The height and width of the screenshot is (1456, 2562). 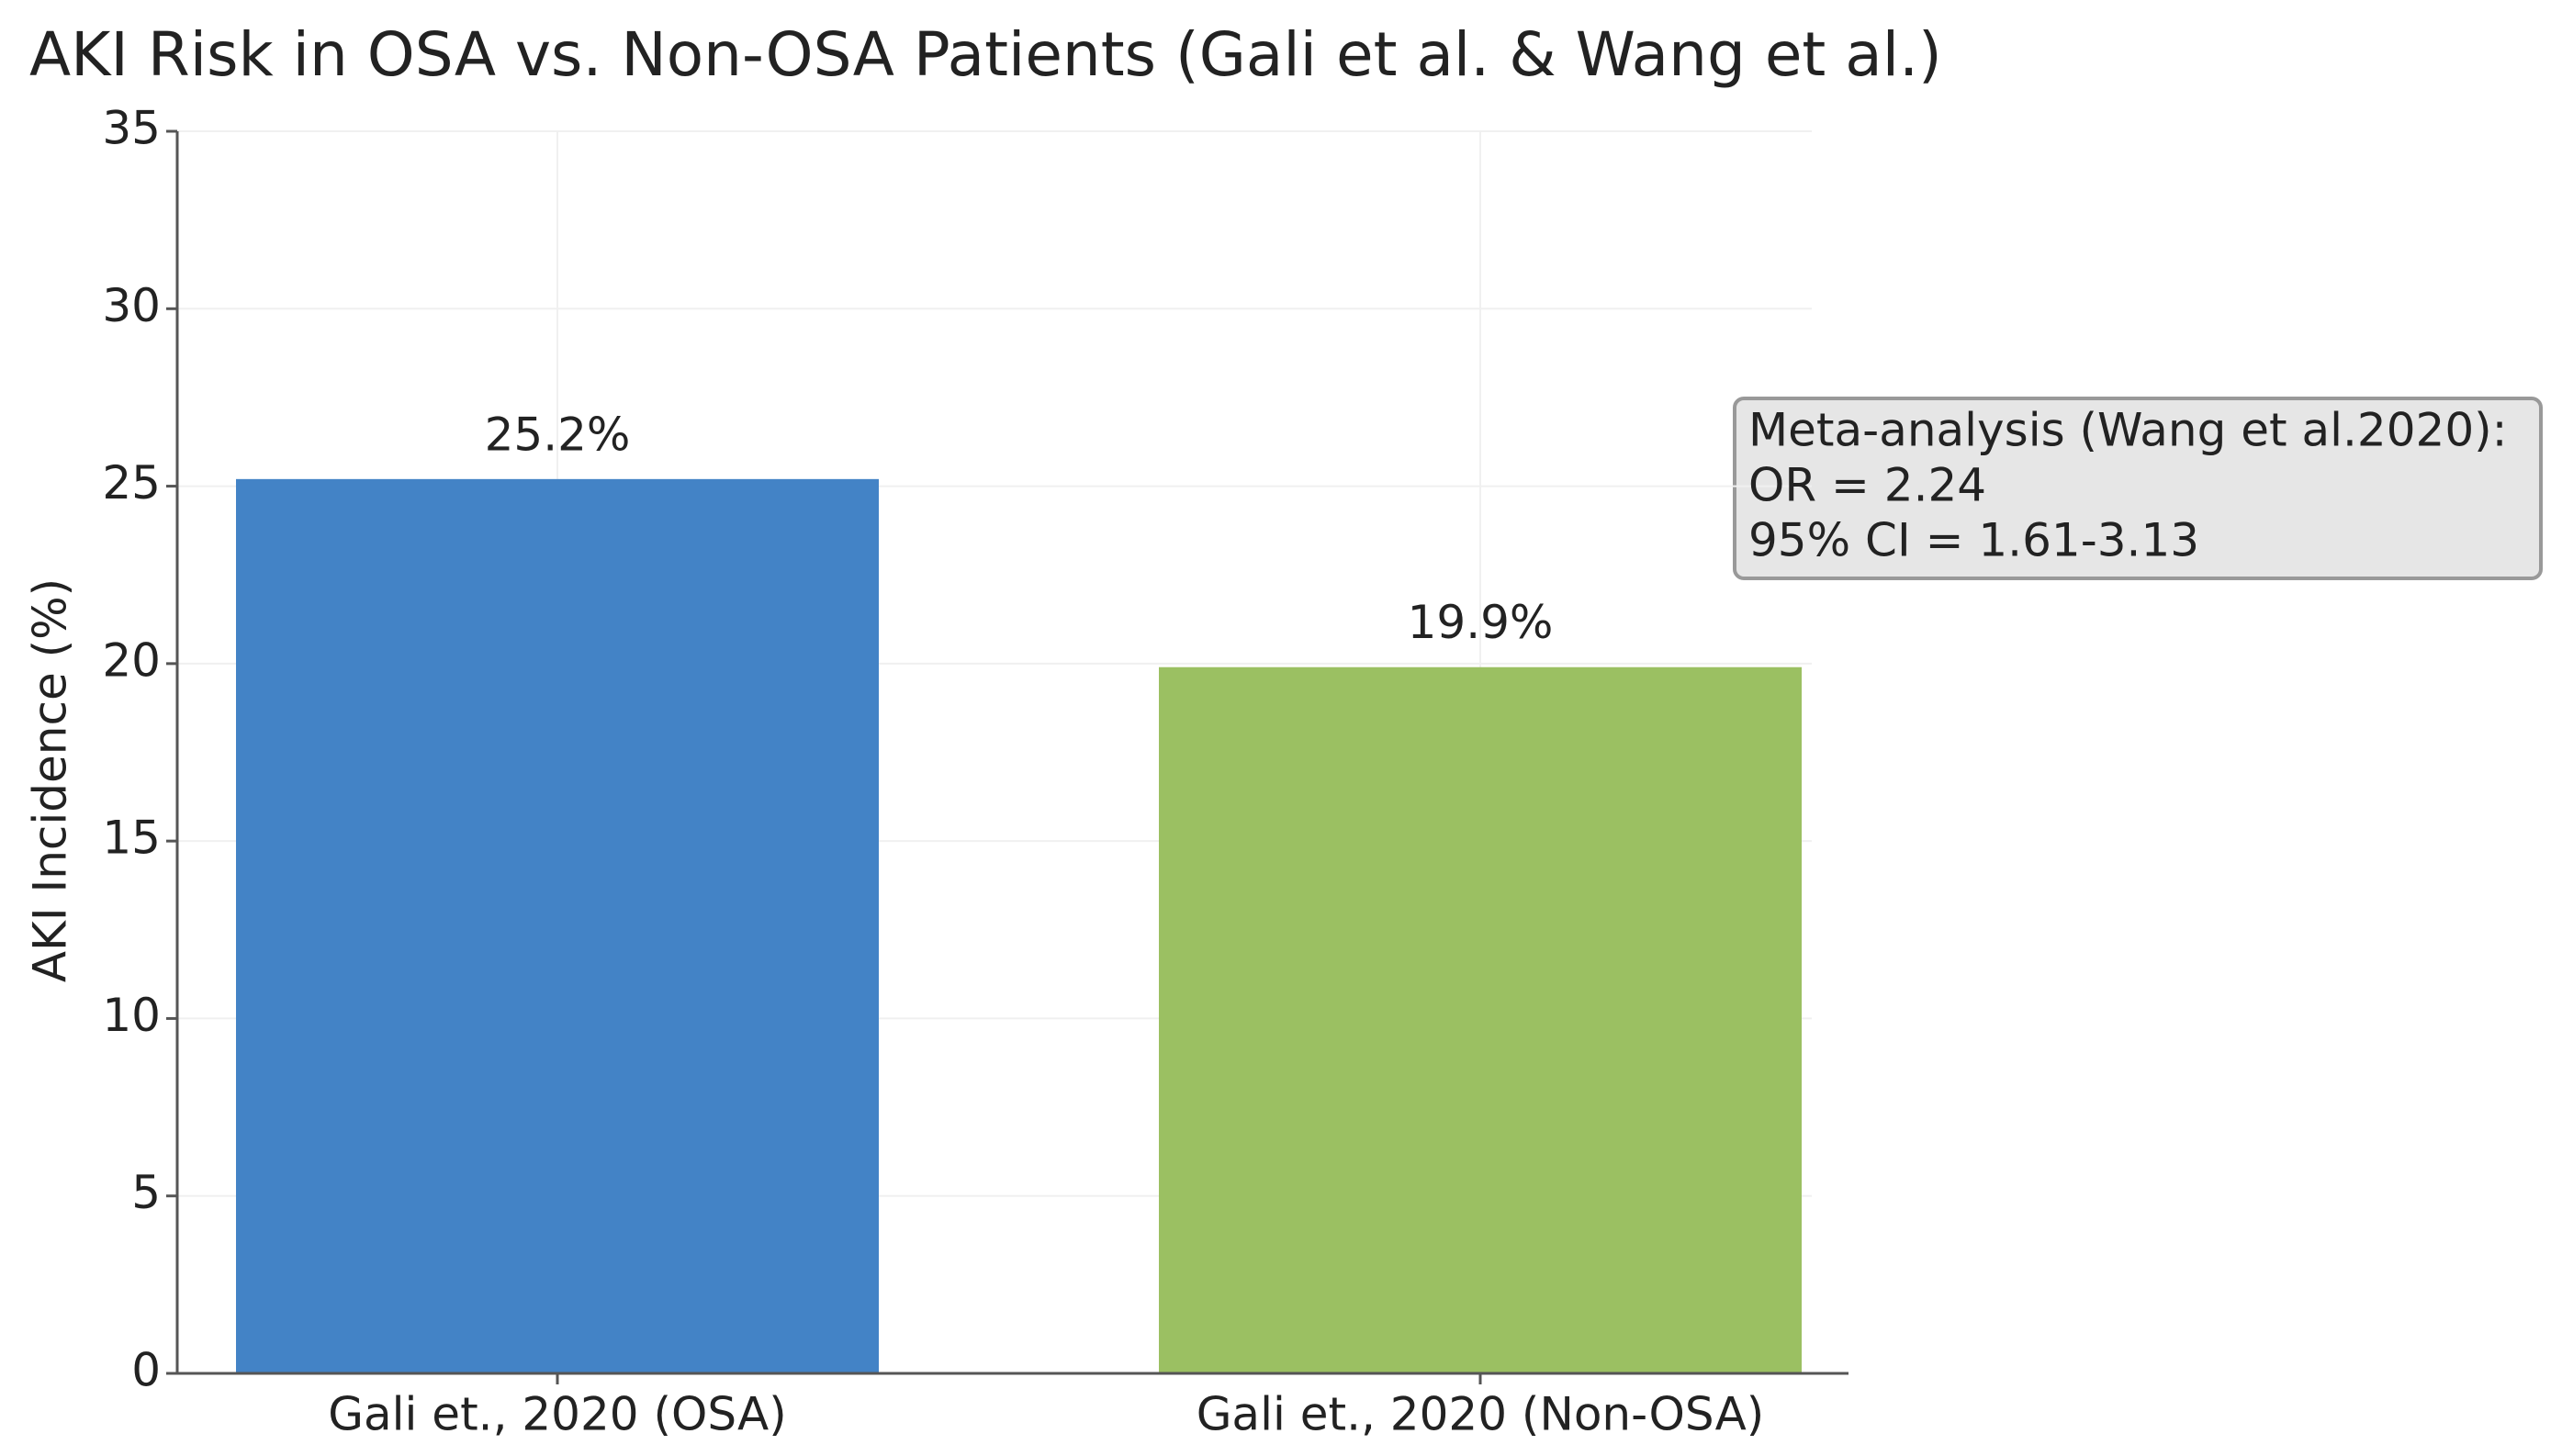 I want to click on annotation-line: OR = 2.24, so click(x=1867, y=485).